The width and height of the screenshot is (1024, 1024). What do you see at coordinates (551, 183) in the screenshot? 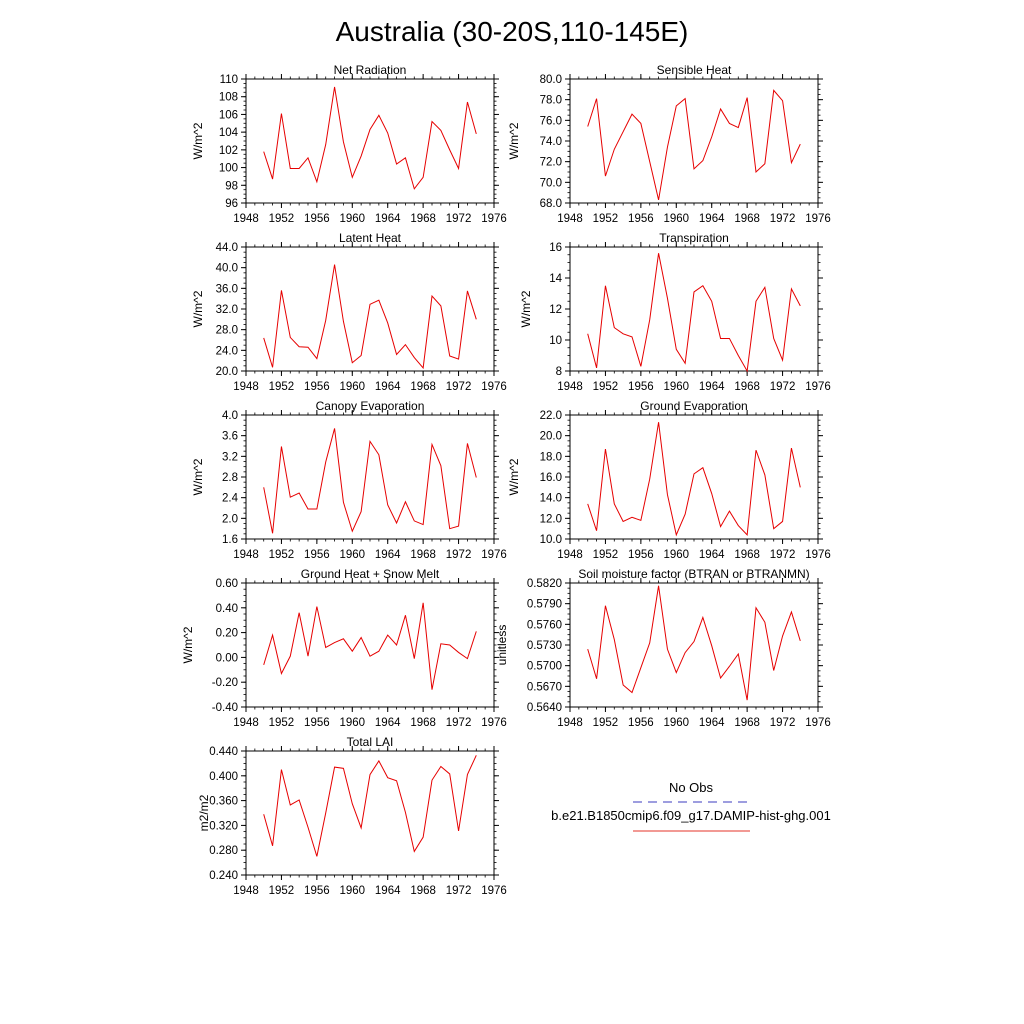
I see `y-tick-label: 70.0` at bounding box center [551, 183].